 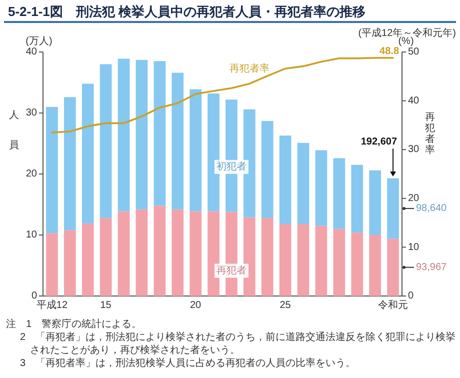 I want to click on text: 98,640, so click(x=432, y=208).